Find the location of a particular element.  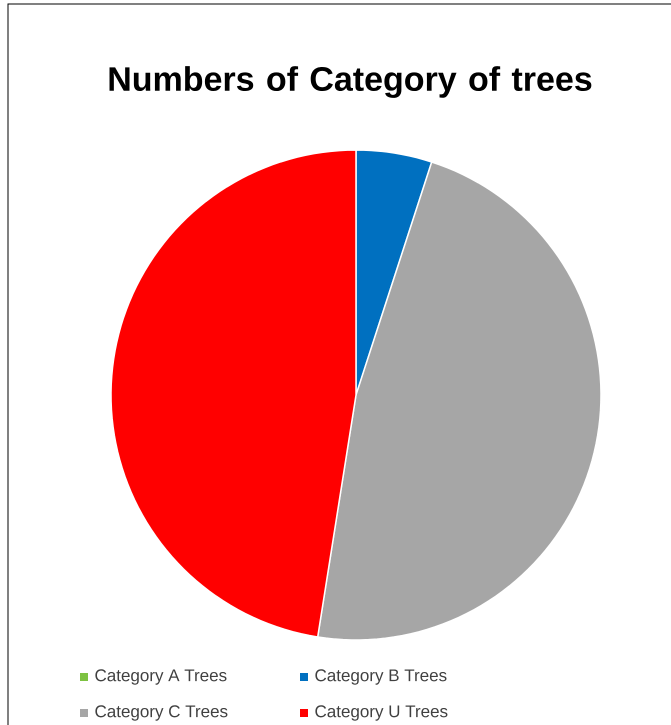

legend-label: Category C Trees is located at coordinates (161, 713).